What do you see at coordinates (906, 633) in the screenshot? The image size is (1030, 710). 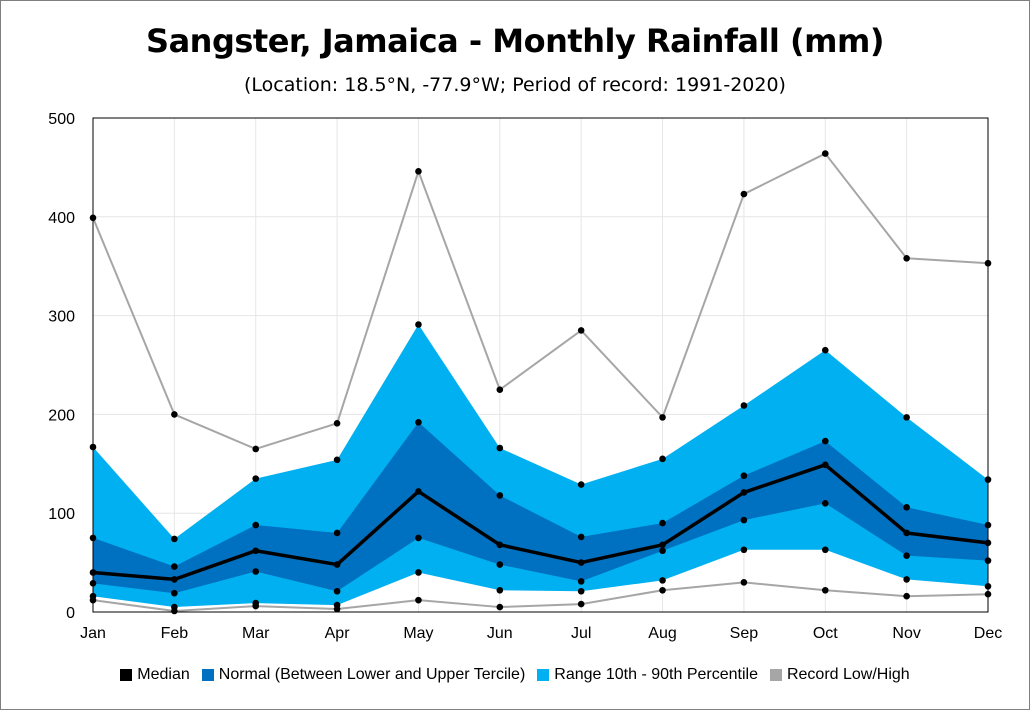 I see `x-tick-label-nov: Nov` at bounding box center [906, 633].